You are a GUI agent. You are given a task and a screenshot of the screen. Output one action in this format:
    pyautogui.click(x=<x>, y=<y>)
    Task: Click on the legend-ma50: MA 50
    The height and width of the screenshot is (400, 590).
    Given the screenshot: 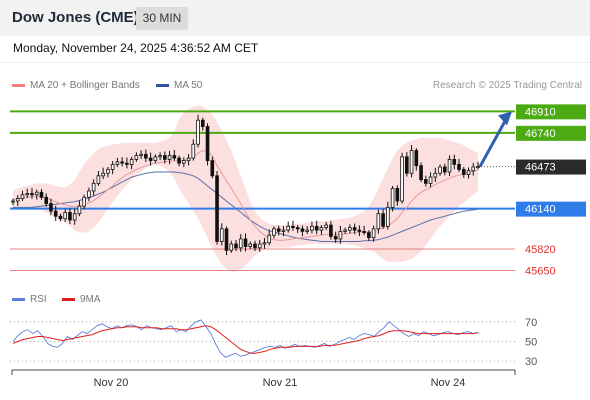 What is the action you would take?
    pyautogui.click(x=179, y=85)
    